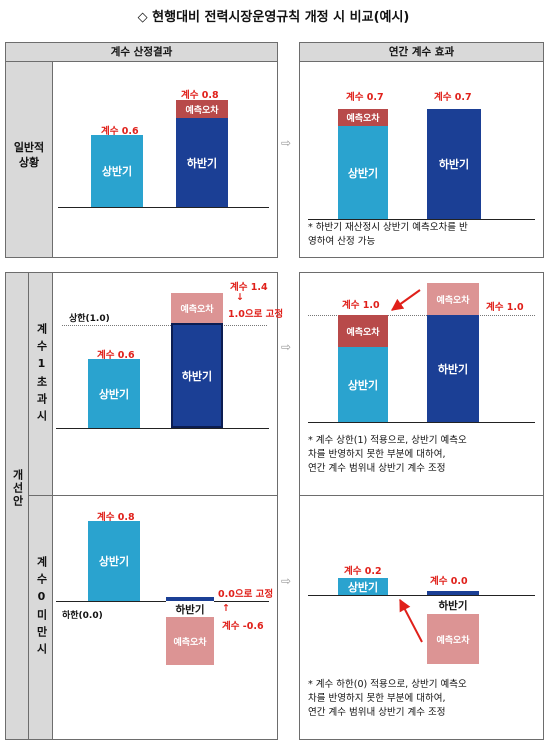 This screenshot has width=547, height=745. I want to click on right-header: 연간 계수 효과, so click(421, 52).